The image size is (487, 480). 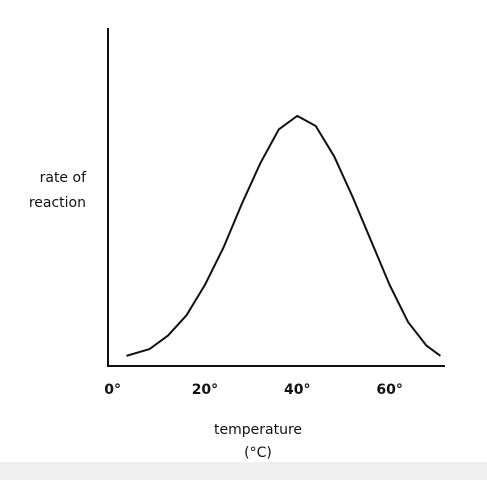 What do you see at coordinates (297, 390) in the screenshot?
I see `x-tick-label: 40°` at bounding box center [297, 390].